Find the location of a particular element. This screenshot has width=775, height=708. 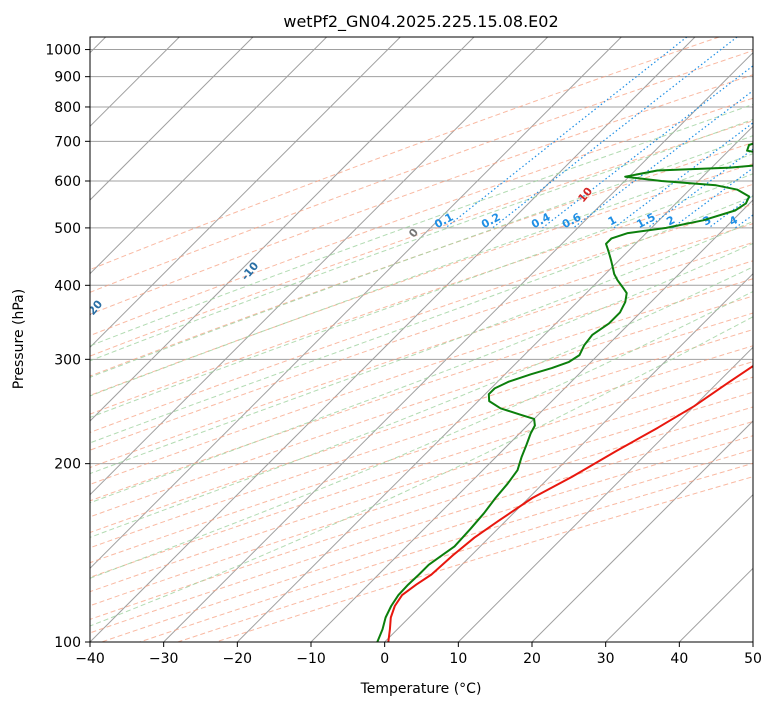

dry-adiabat-label: -20 is located at coordinates (94, 309).